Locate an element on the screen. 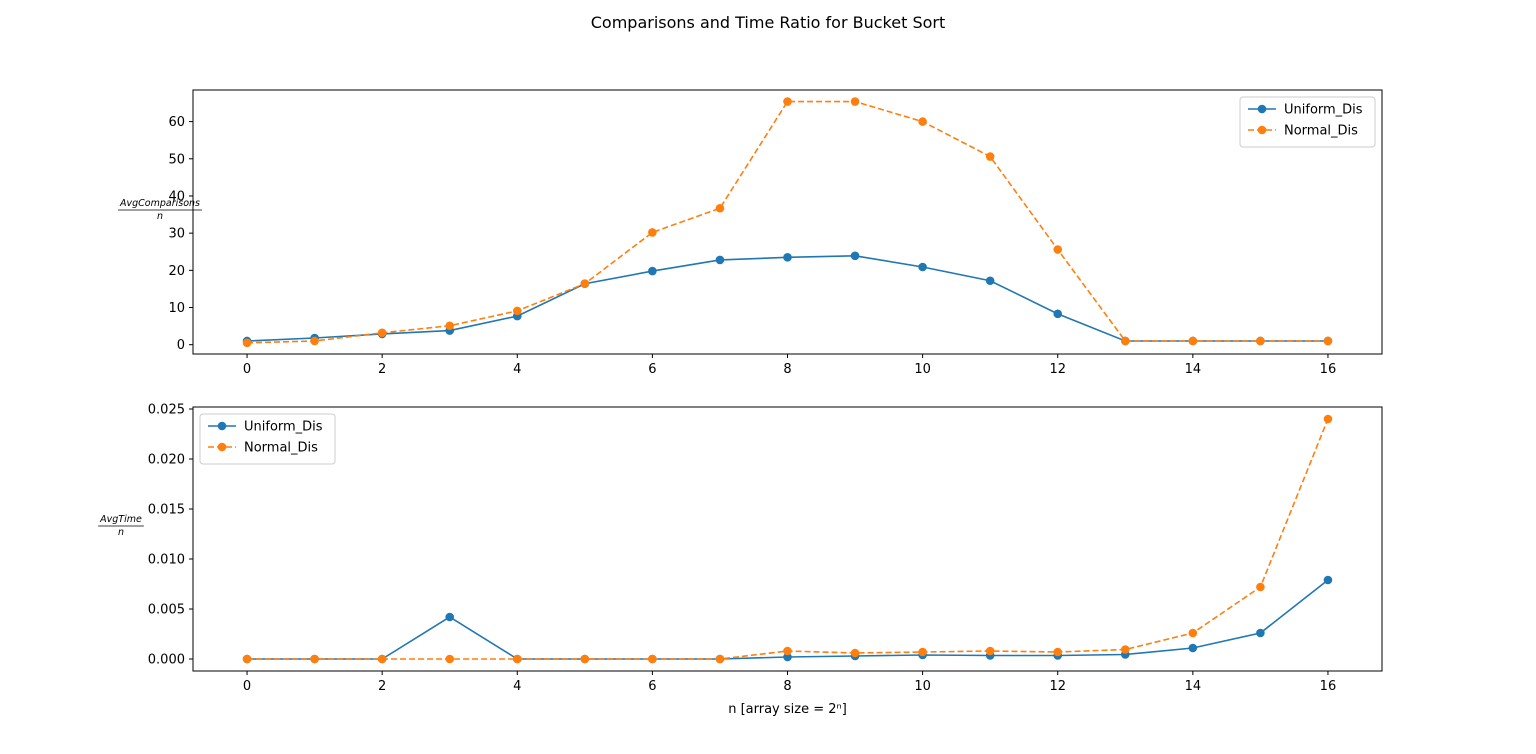 This screenshot has height=754, width=1536. y-tick-label: 20 is located at coordinates (176, 271).